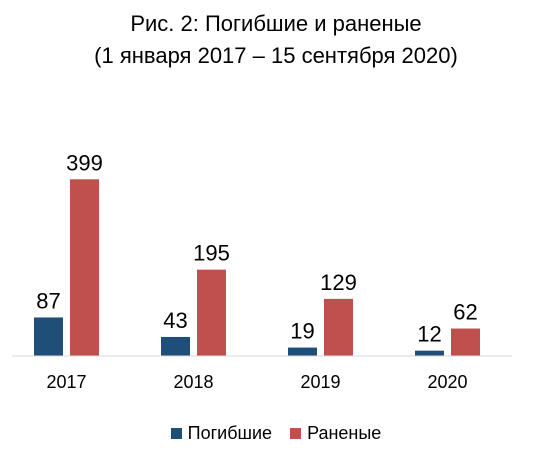 The image size is (552, 460). I want to click on data-label-wounded-2017: 399, so click(84, 162).